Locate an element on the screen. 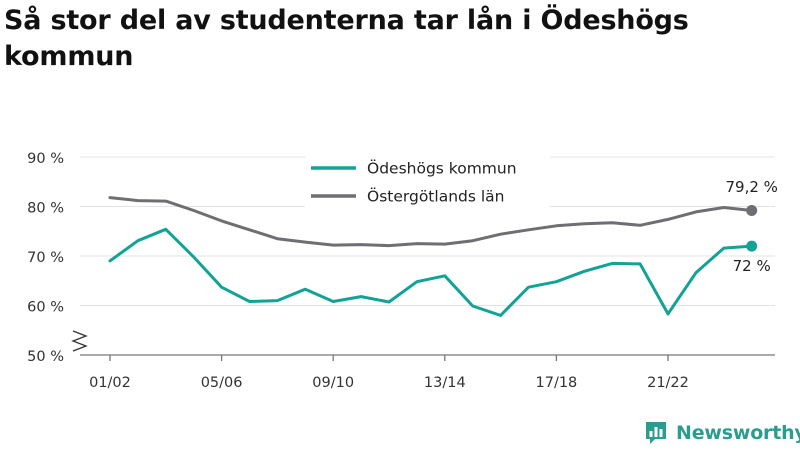 The width and height of the screenshot is (800, 450). y-tick-label: 70 % is located at coordinates (45, 258).